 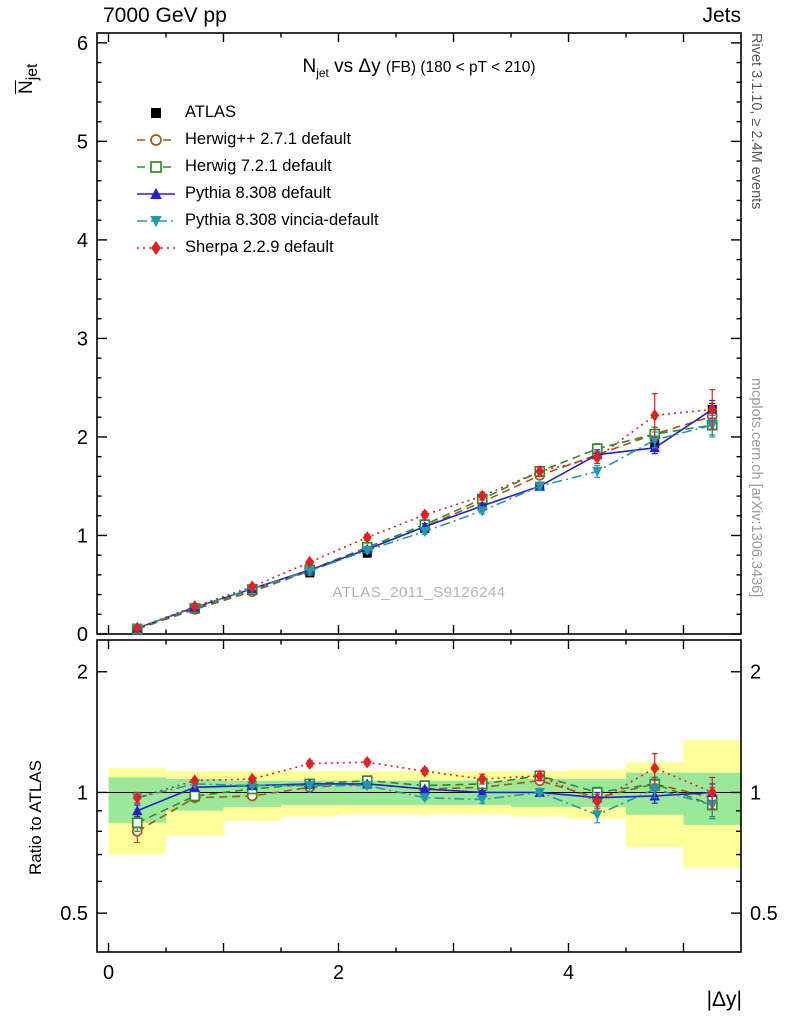 What do you see at coordinates (756, 488) in the screenshot?
I see `mcplots-reference-note: mcplots.cern.ch [arXiv:1306.3436]` at bounding box center [756, 488].